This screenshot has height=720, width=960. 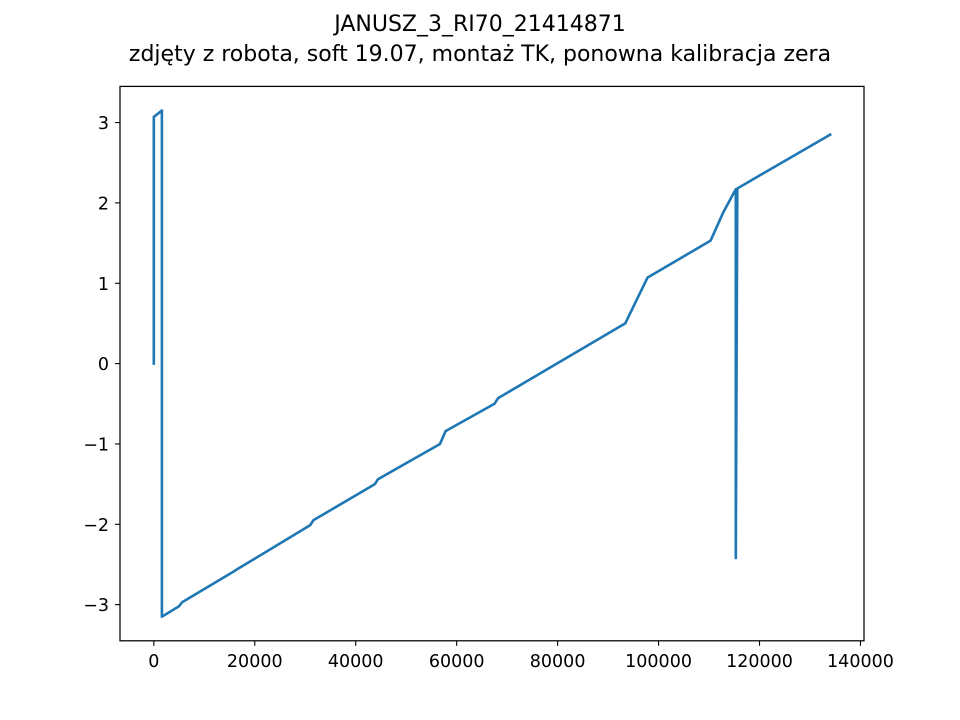 What do you see at coordinates (103, 204) in the screenshot?
I see `y-tick-label: 2` at bounding box center [103, 204].